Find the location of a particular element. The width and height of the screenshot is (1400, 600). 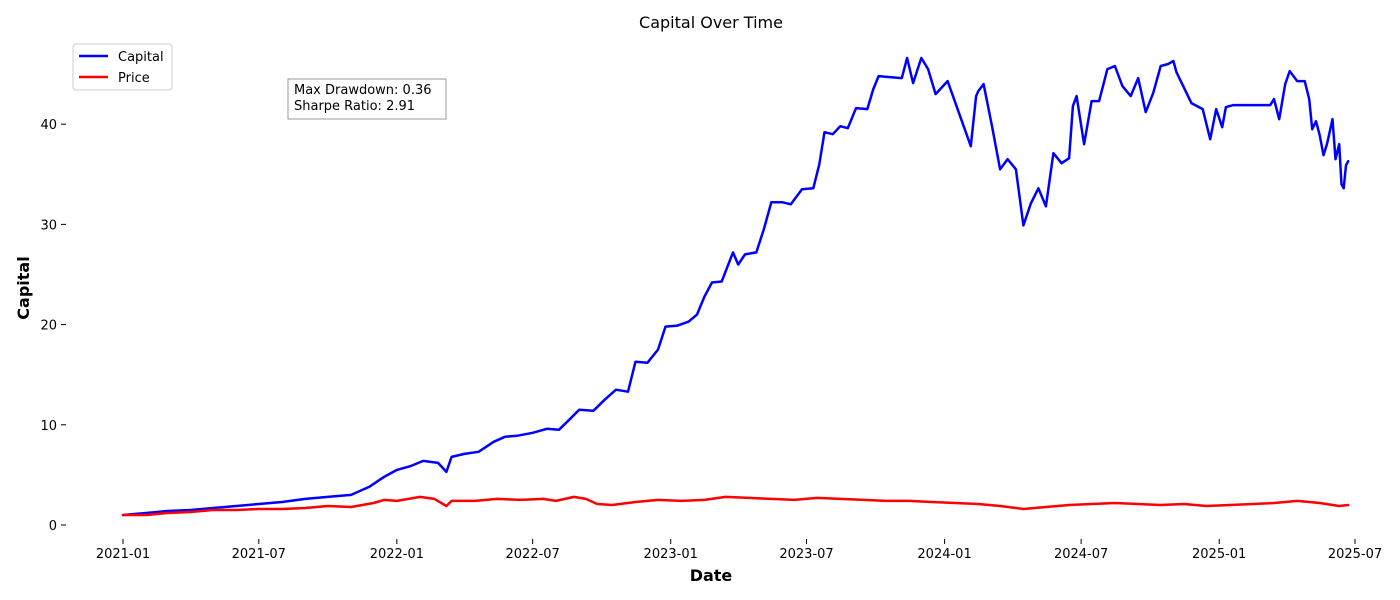

x-tick-label: 2024-01 is located at coordinates (944, 554).